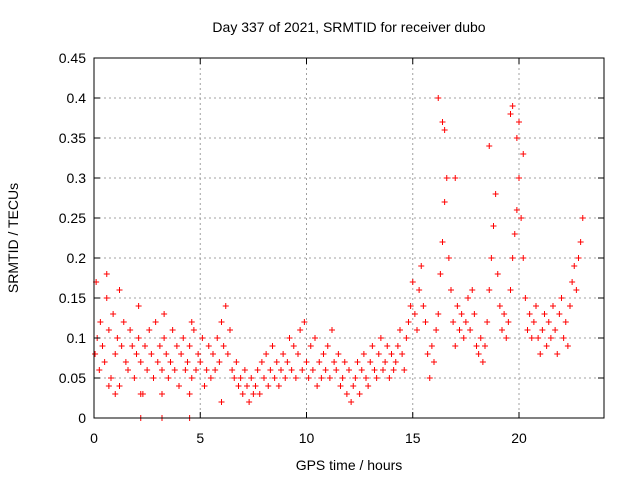 Image resolution: width=640 pixels, height=480 pixels. I want to click on y-tick-label: 0.25, so click(72, 218).